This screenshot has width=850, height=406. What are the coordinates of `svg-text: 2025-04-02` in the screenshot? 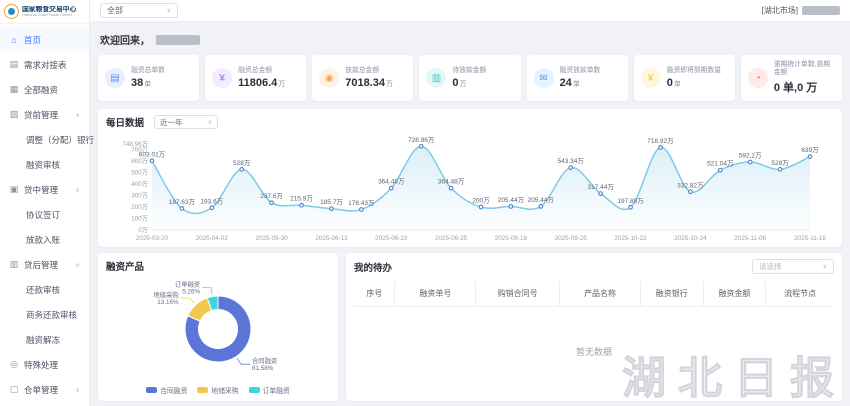 It's located at (212, 238).